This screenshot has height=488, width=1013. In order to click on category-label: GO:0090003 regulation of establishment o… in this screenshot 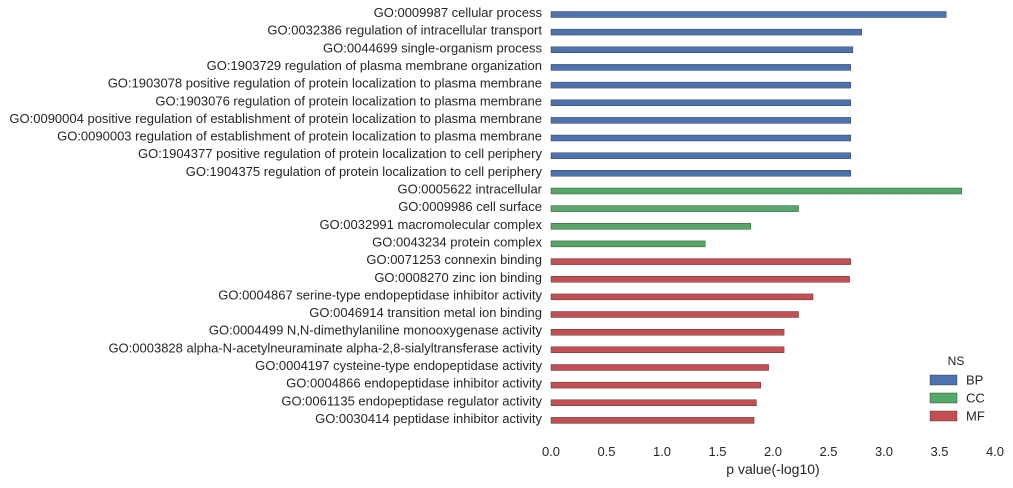, I will do `click(299, 136)`.